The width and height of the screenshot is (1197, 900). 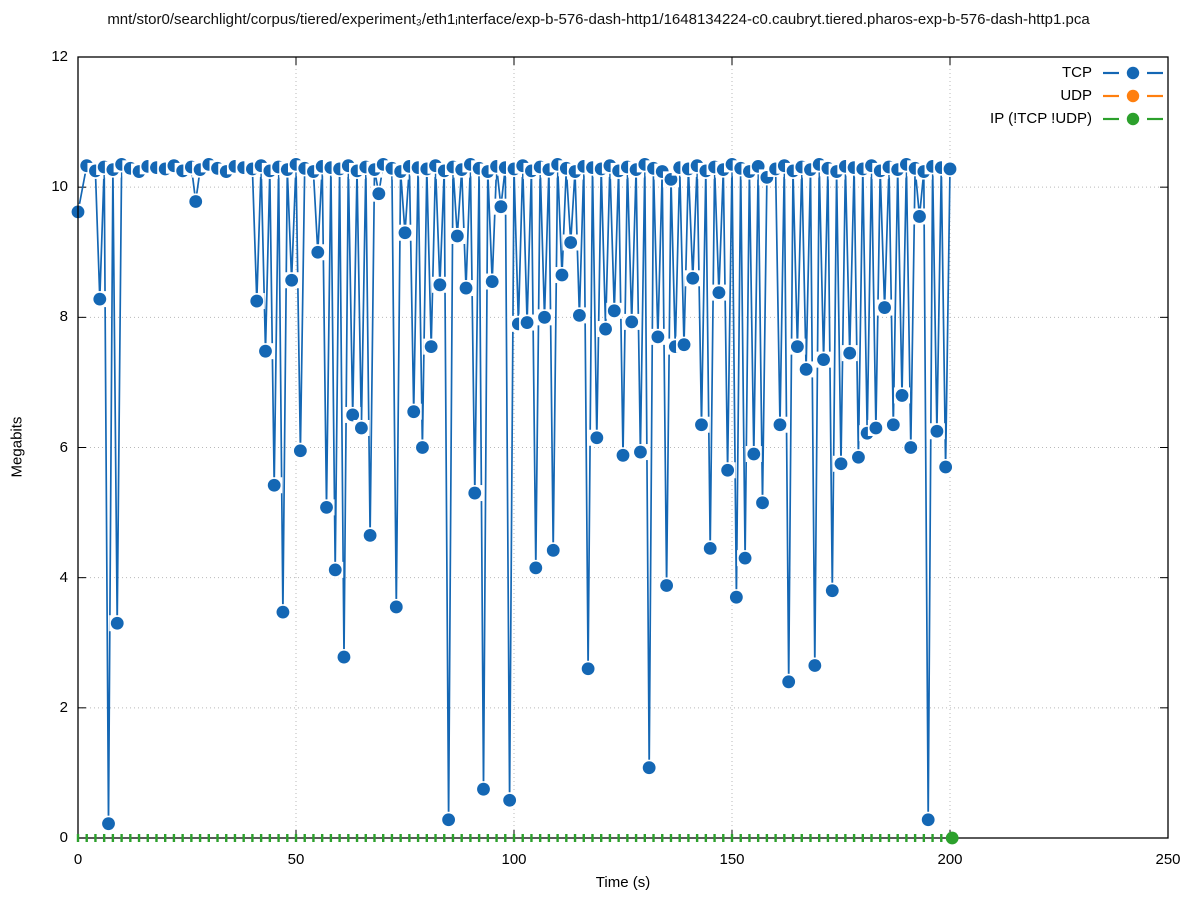 What do you see at coordinates (1133, 72) in the screenshot?
I see `legend-sample-tcp-icon` at bounding box center [1133, 72].